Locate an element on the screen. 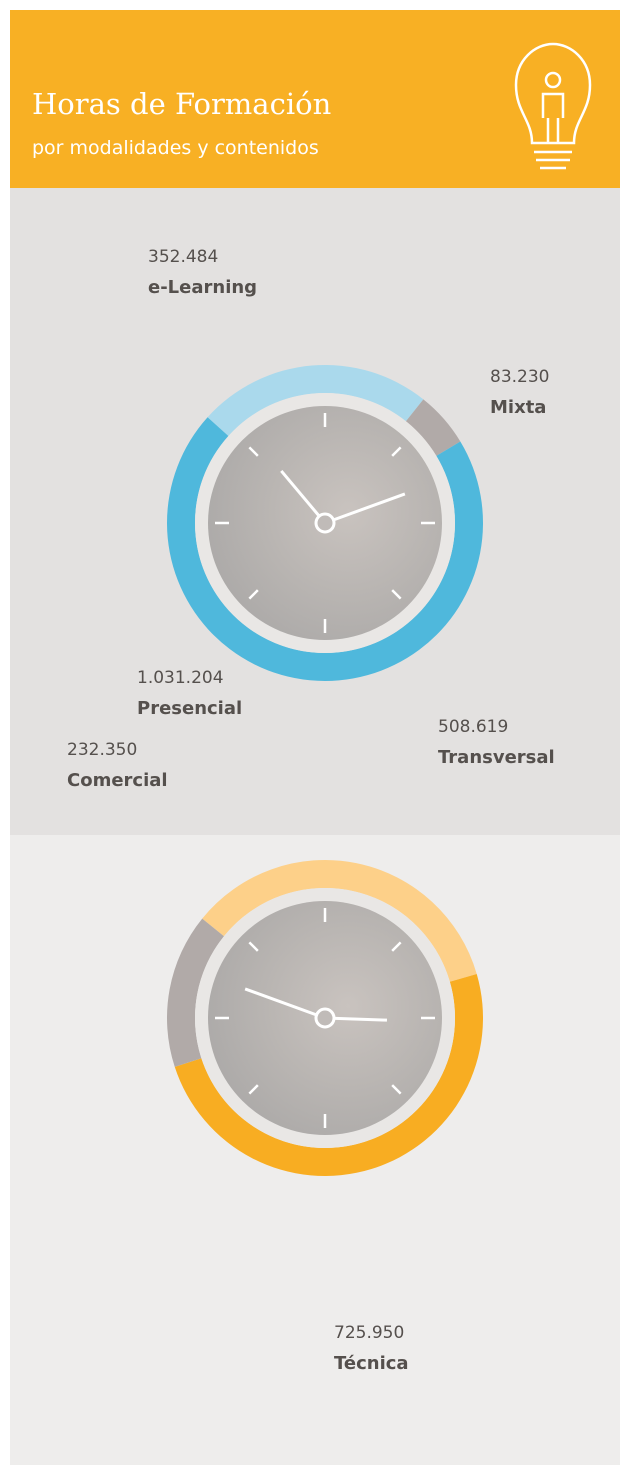 Image resolution: width=630 pixels, height=1475 pixels. category-label: Presencial is located at coordinates (189, 708).